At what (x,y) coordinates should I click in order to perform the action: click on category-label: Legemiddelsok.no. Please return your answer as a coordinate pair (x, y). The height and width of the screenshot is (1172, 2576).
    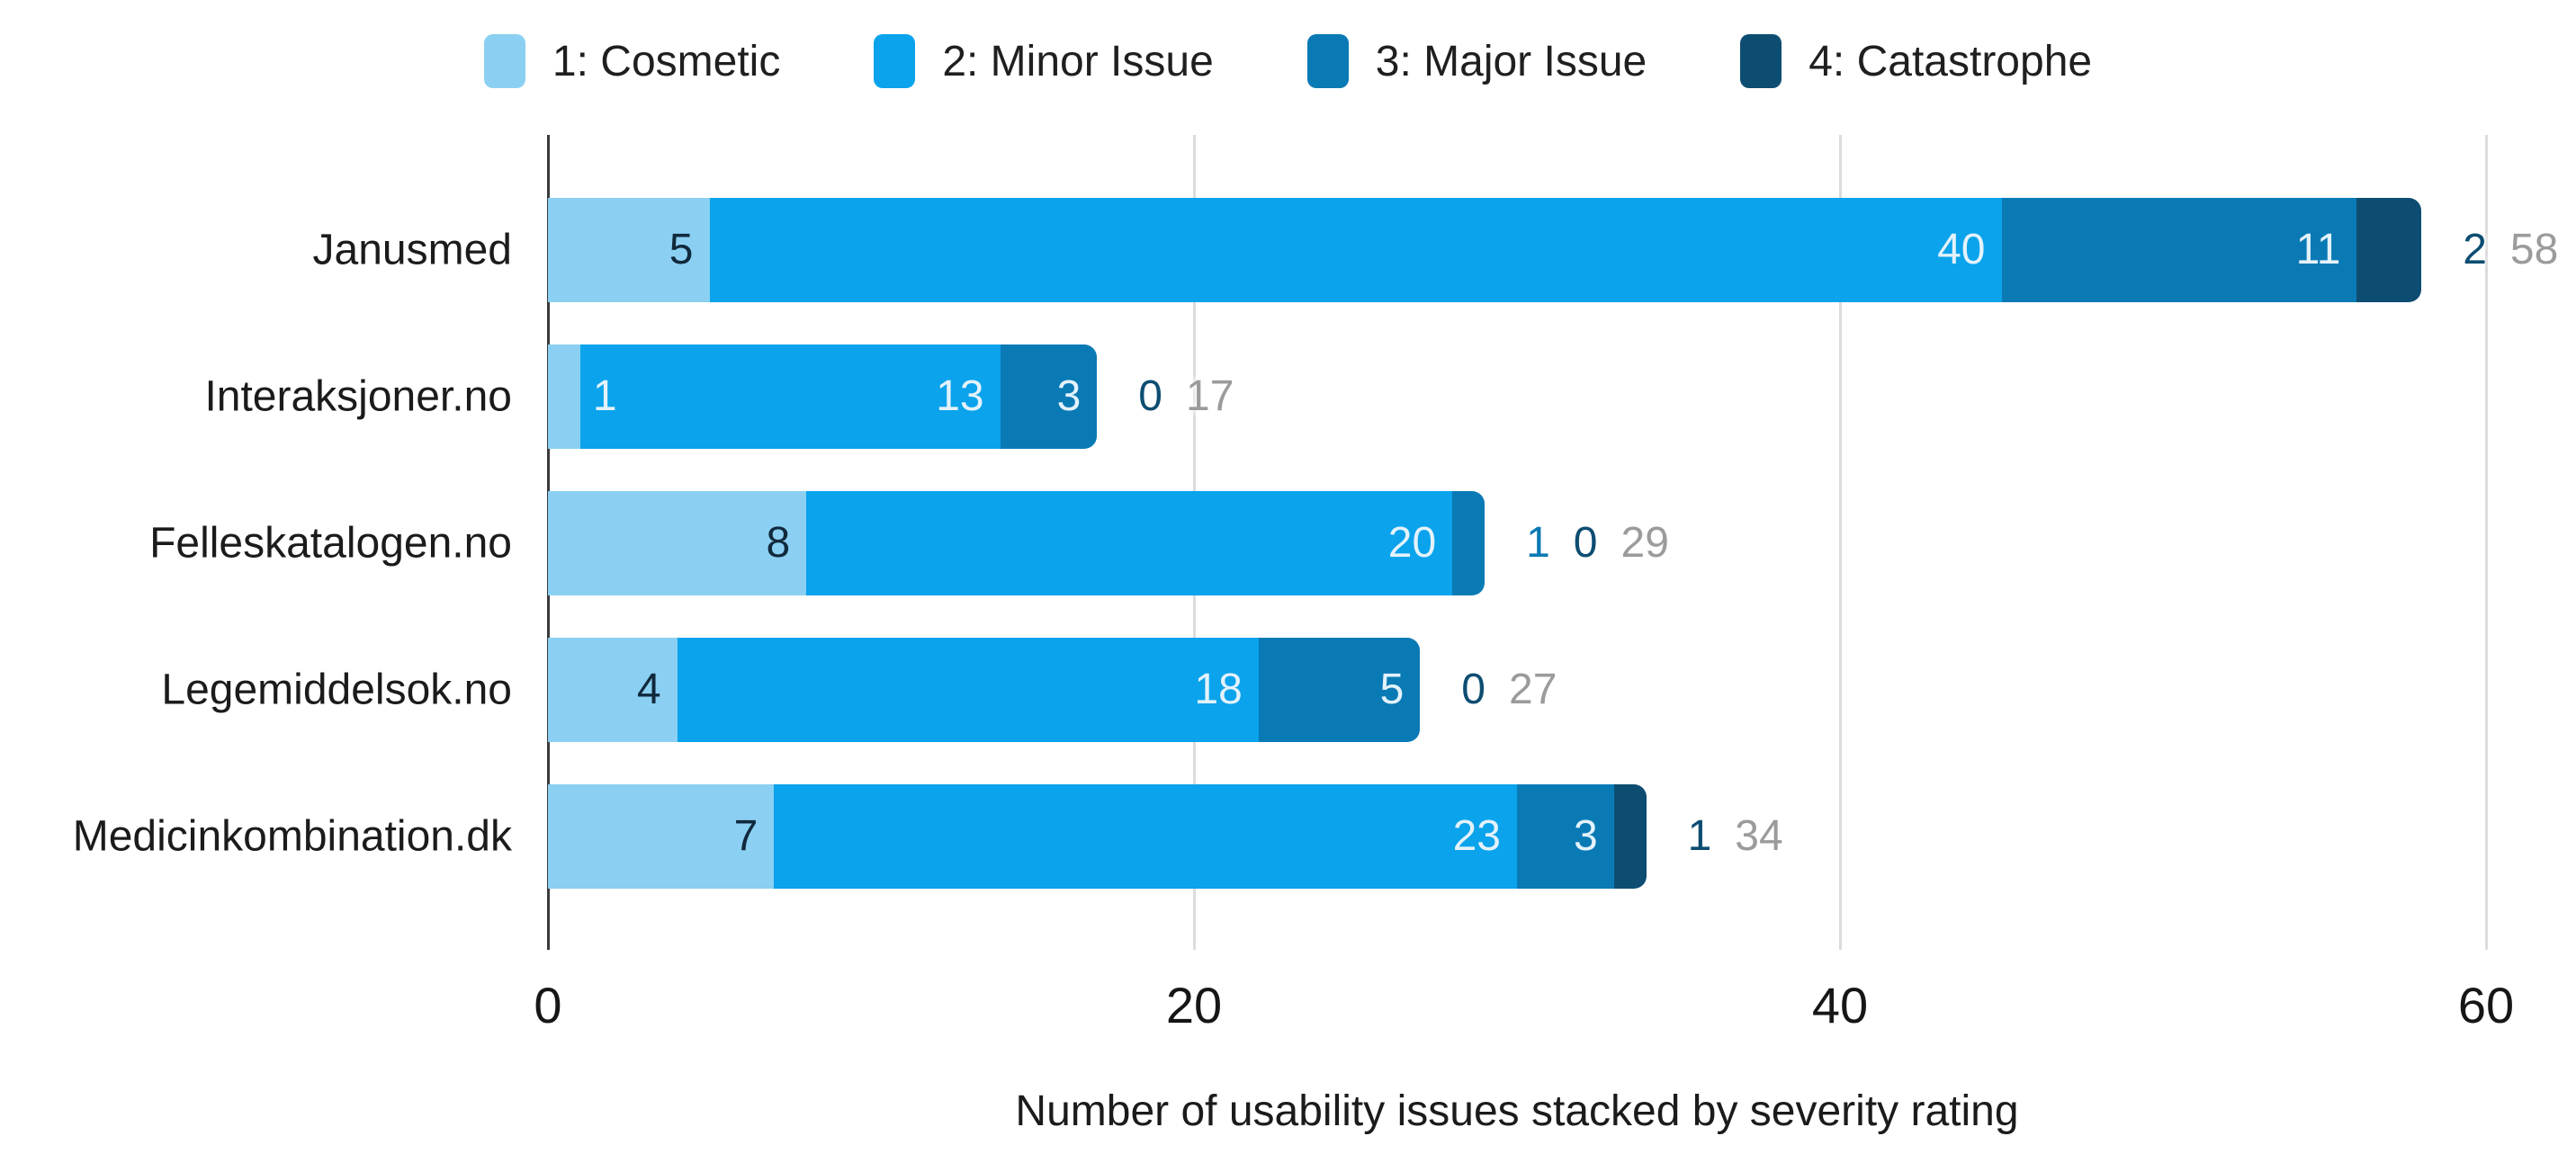
    Looking at the image, I should click on (337, 690).